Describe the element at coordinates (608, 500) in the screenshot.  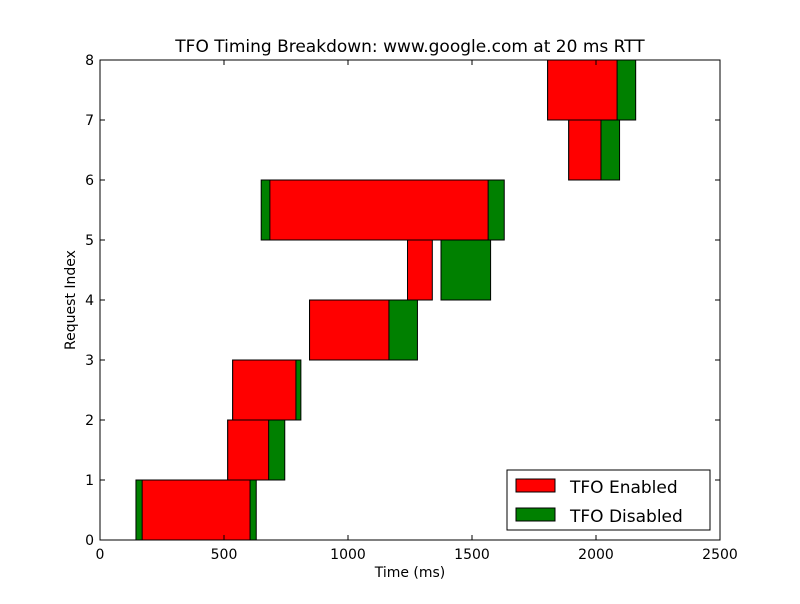
I see `legend: TFO Enabled TFO Disabled` at that location.